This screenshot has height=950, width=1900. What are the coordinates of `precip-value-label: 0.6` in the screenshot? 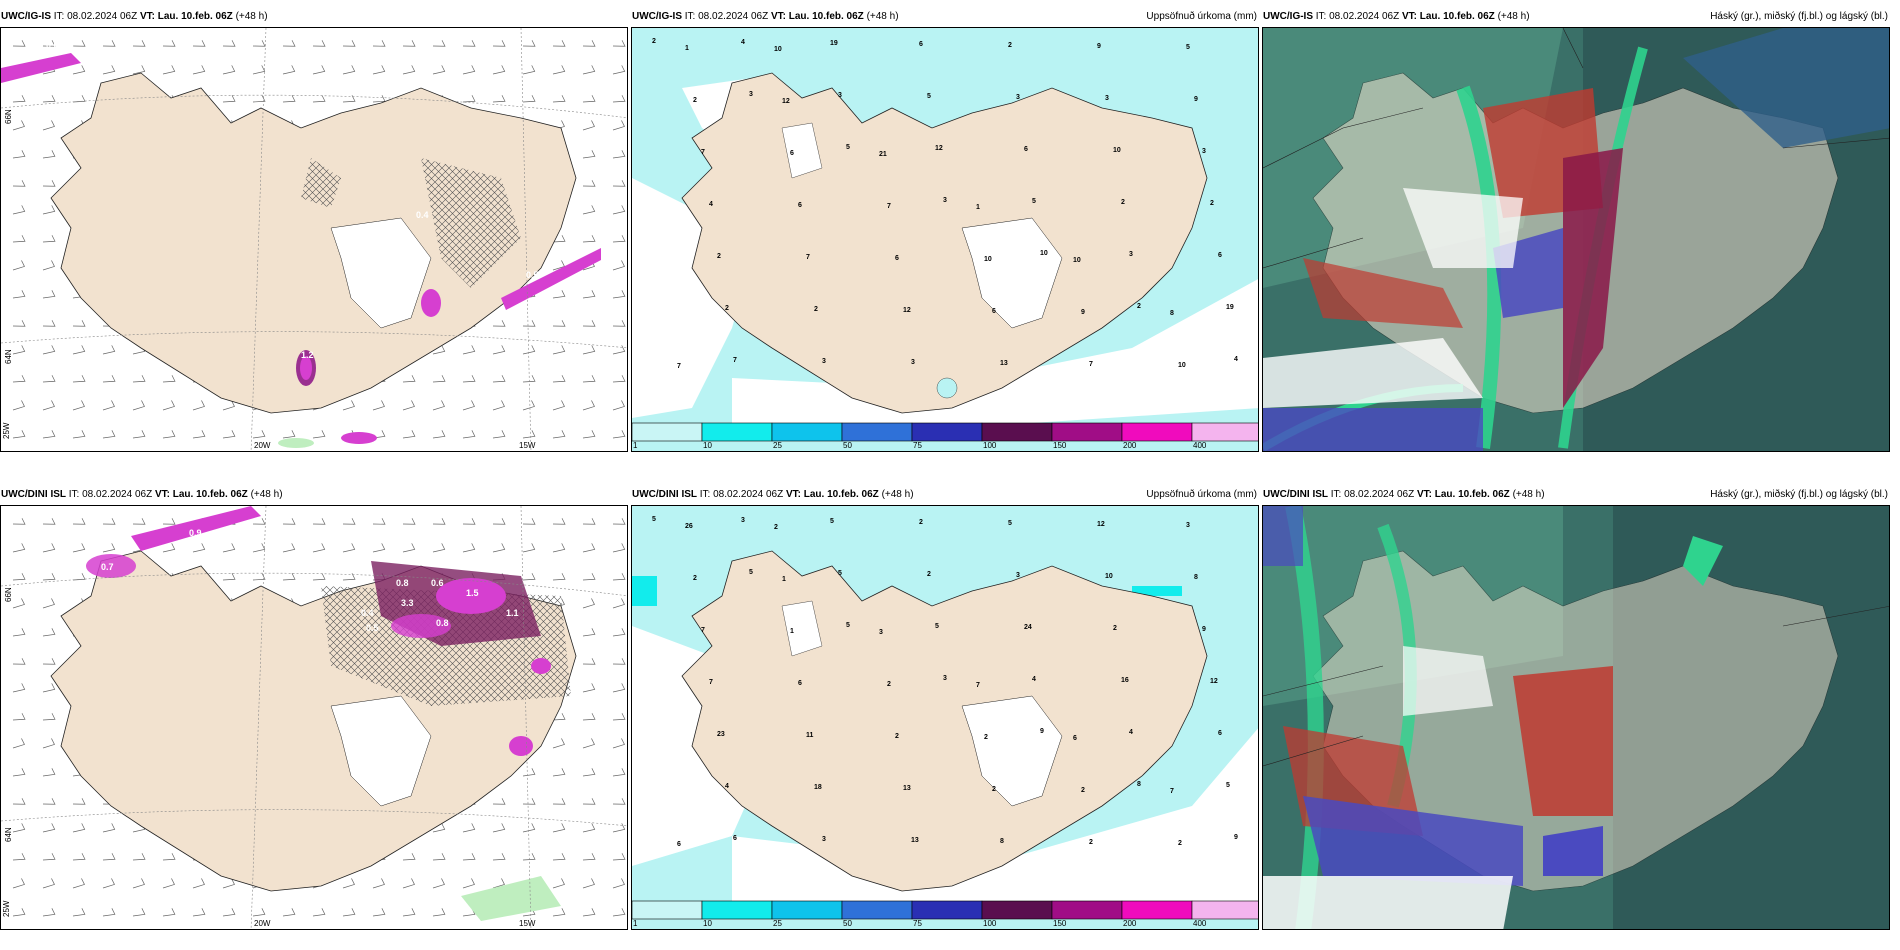 It's located at (437, 583).